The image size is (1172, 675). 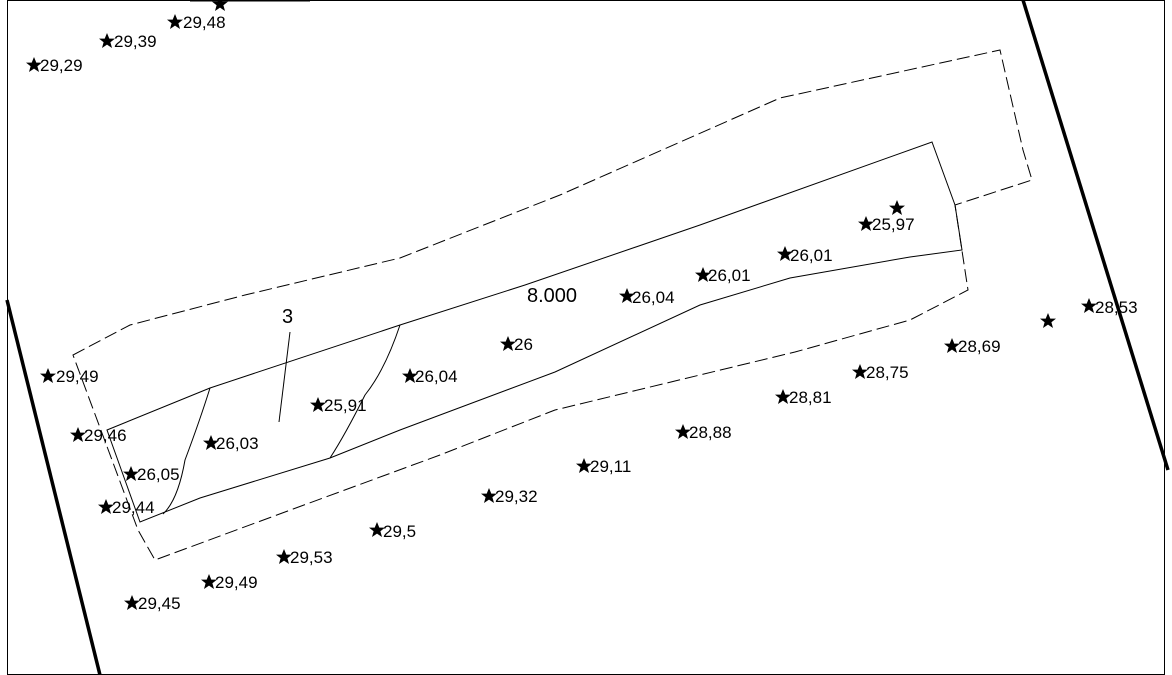 What do you see at coordinates (893, 224) in the screenshot?
I see `elevation-label: 25,97` at bounding box center [893, 224].